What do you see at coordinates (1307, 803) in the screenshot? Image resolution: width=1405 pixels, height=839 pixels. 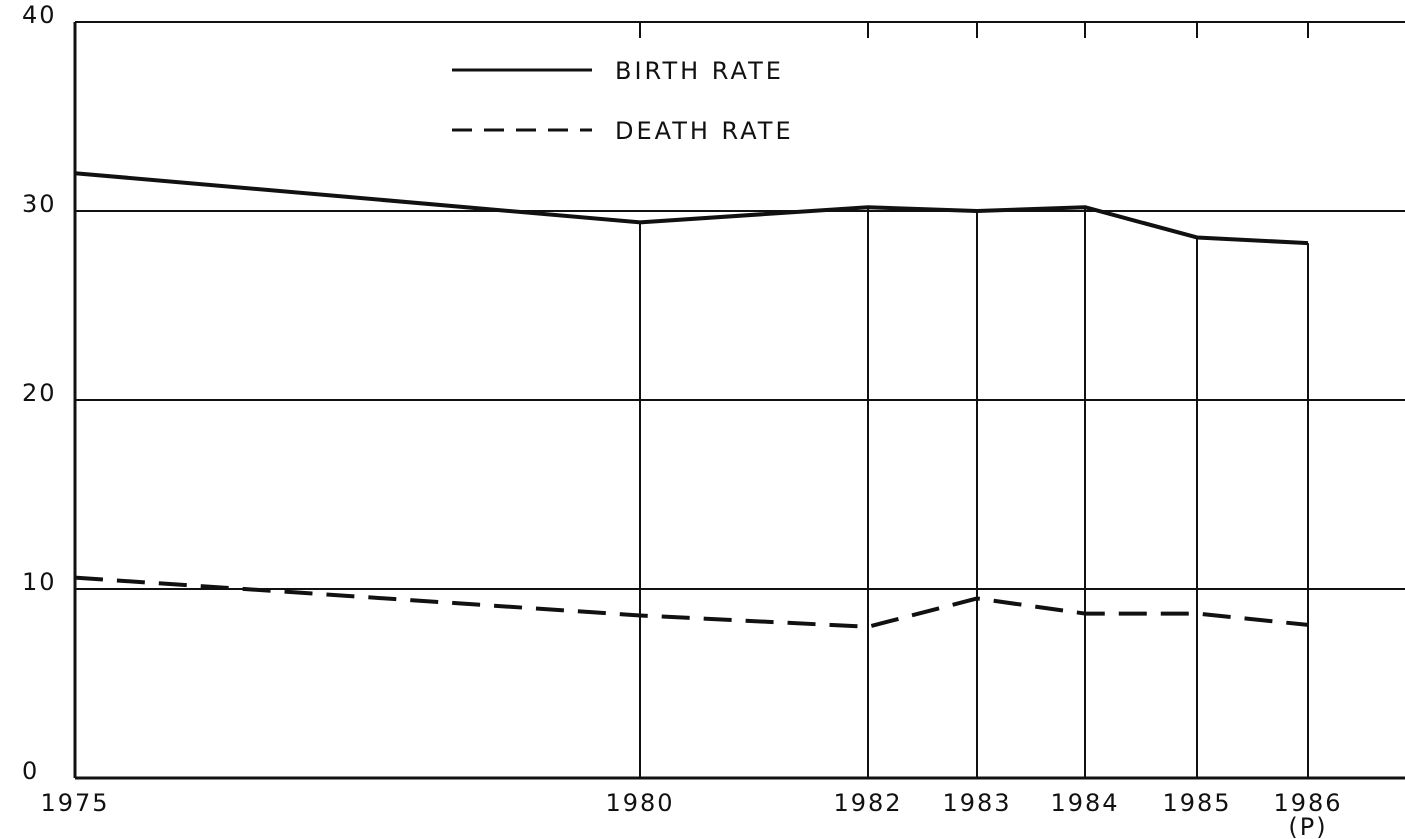 I see `x-tick-label: 1986` at bounding box center [1307, 803].